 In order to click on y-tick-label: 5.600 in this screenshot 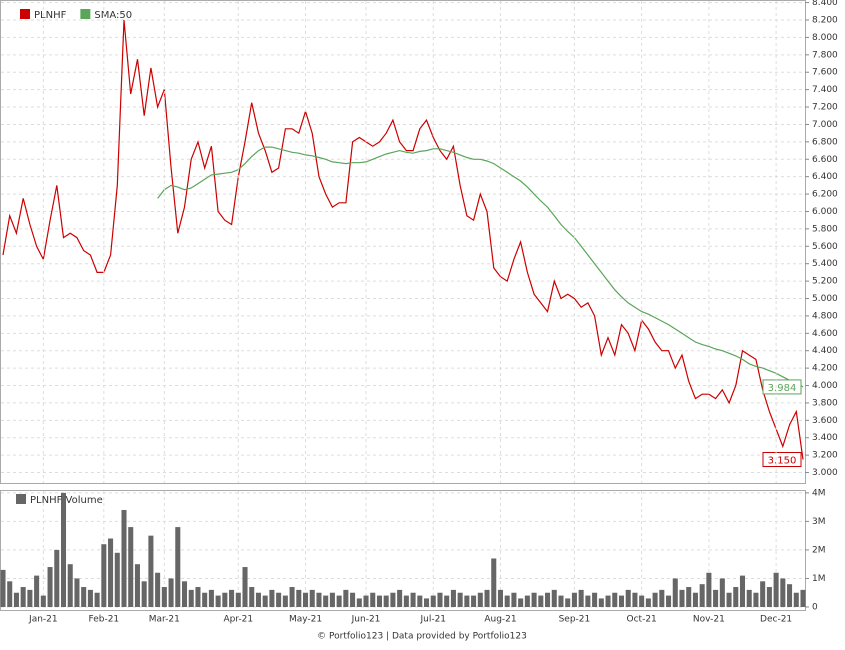, I will do `click(825, 247)`.